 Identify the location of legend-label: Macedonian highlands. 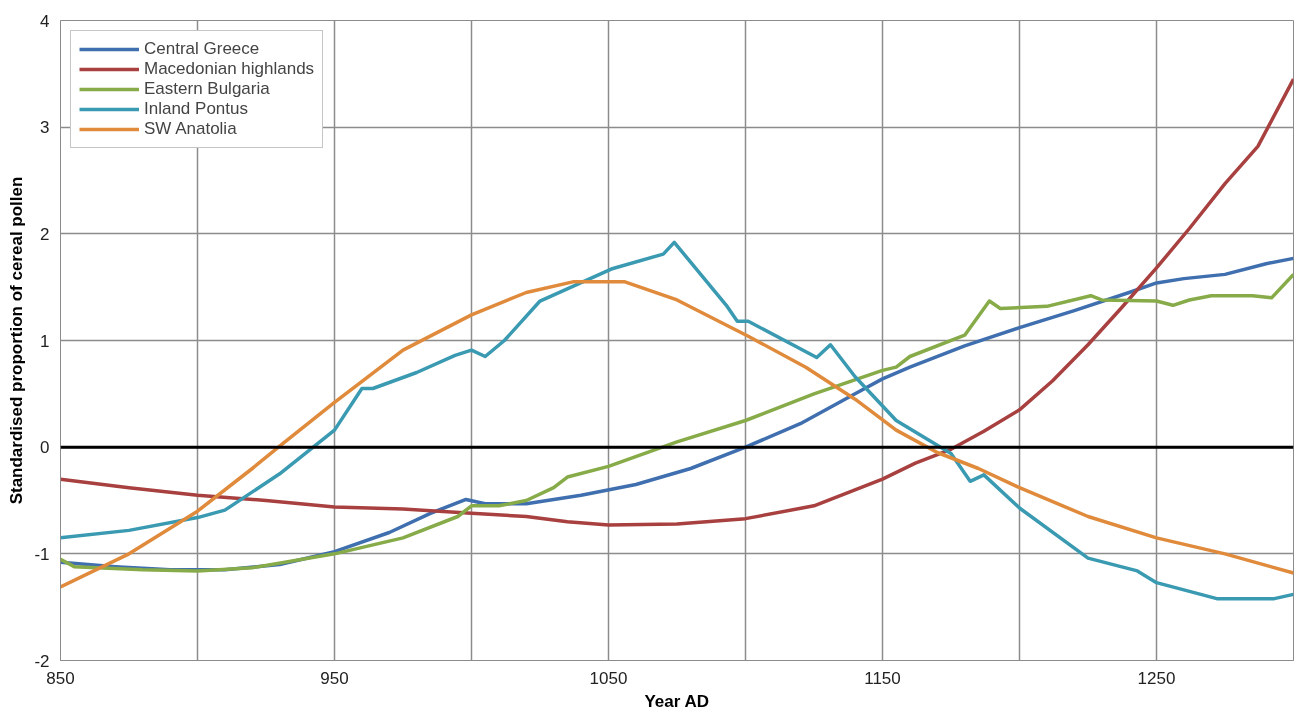
(229, 69).